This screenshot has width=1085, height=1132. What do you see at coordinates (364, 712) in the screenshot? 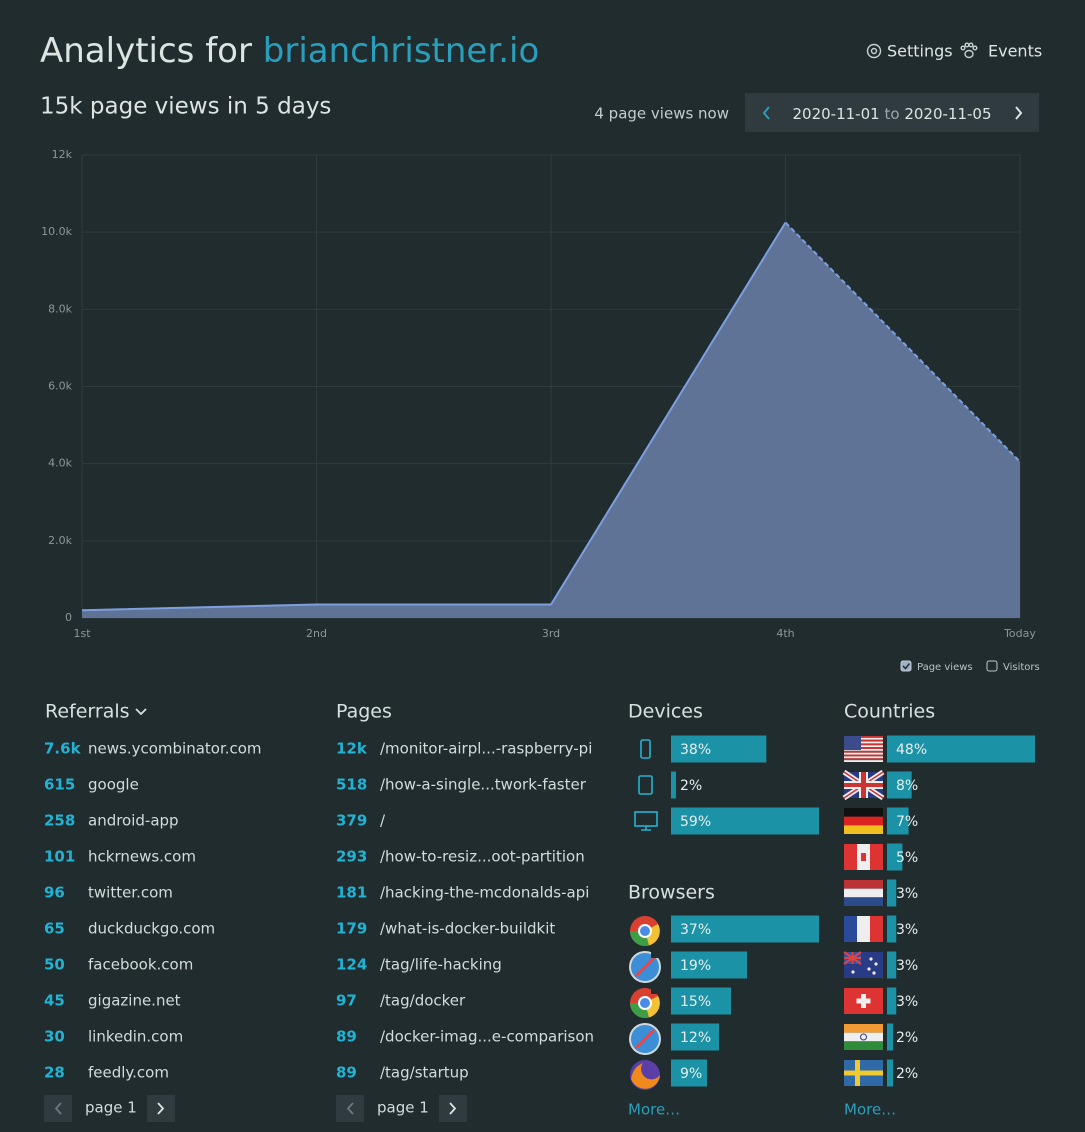
I see `pages-heading: Pages` at bounding box center [364, 712].